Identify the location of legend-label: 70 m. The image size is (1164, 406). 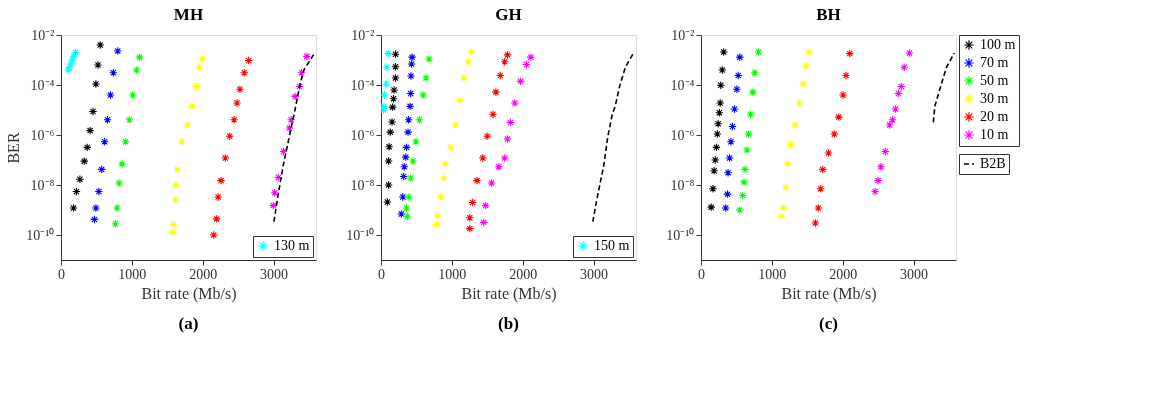
(994, 62).